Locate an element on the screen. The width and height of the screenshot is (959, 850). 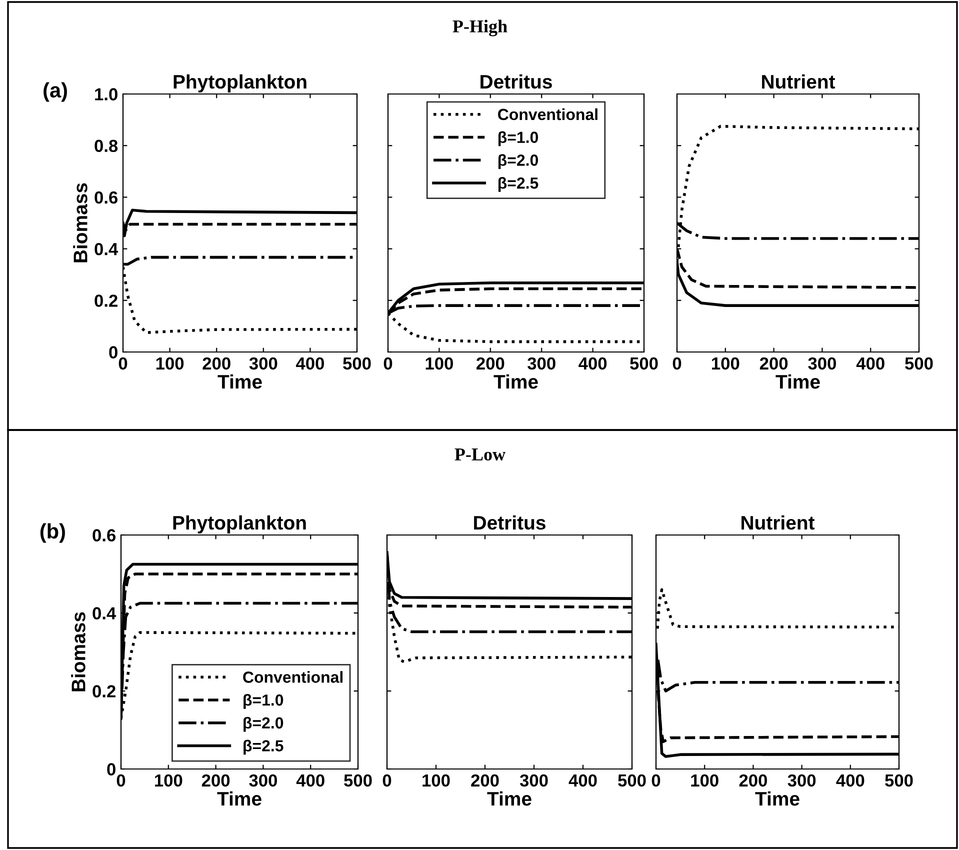
y-tick-label: 1.0 is located at coordinates (106, 94).